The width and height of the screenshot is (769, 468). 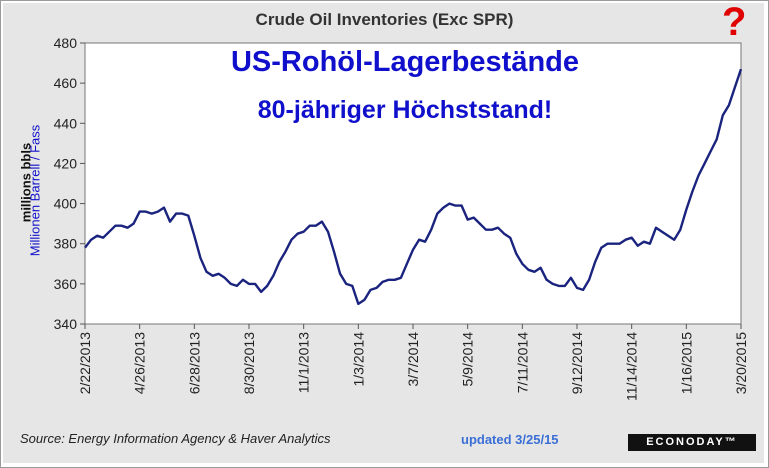 I want to click on x-tick-label: 9/12/2014, so click(x=577, y=363).